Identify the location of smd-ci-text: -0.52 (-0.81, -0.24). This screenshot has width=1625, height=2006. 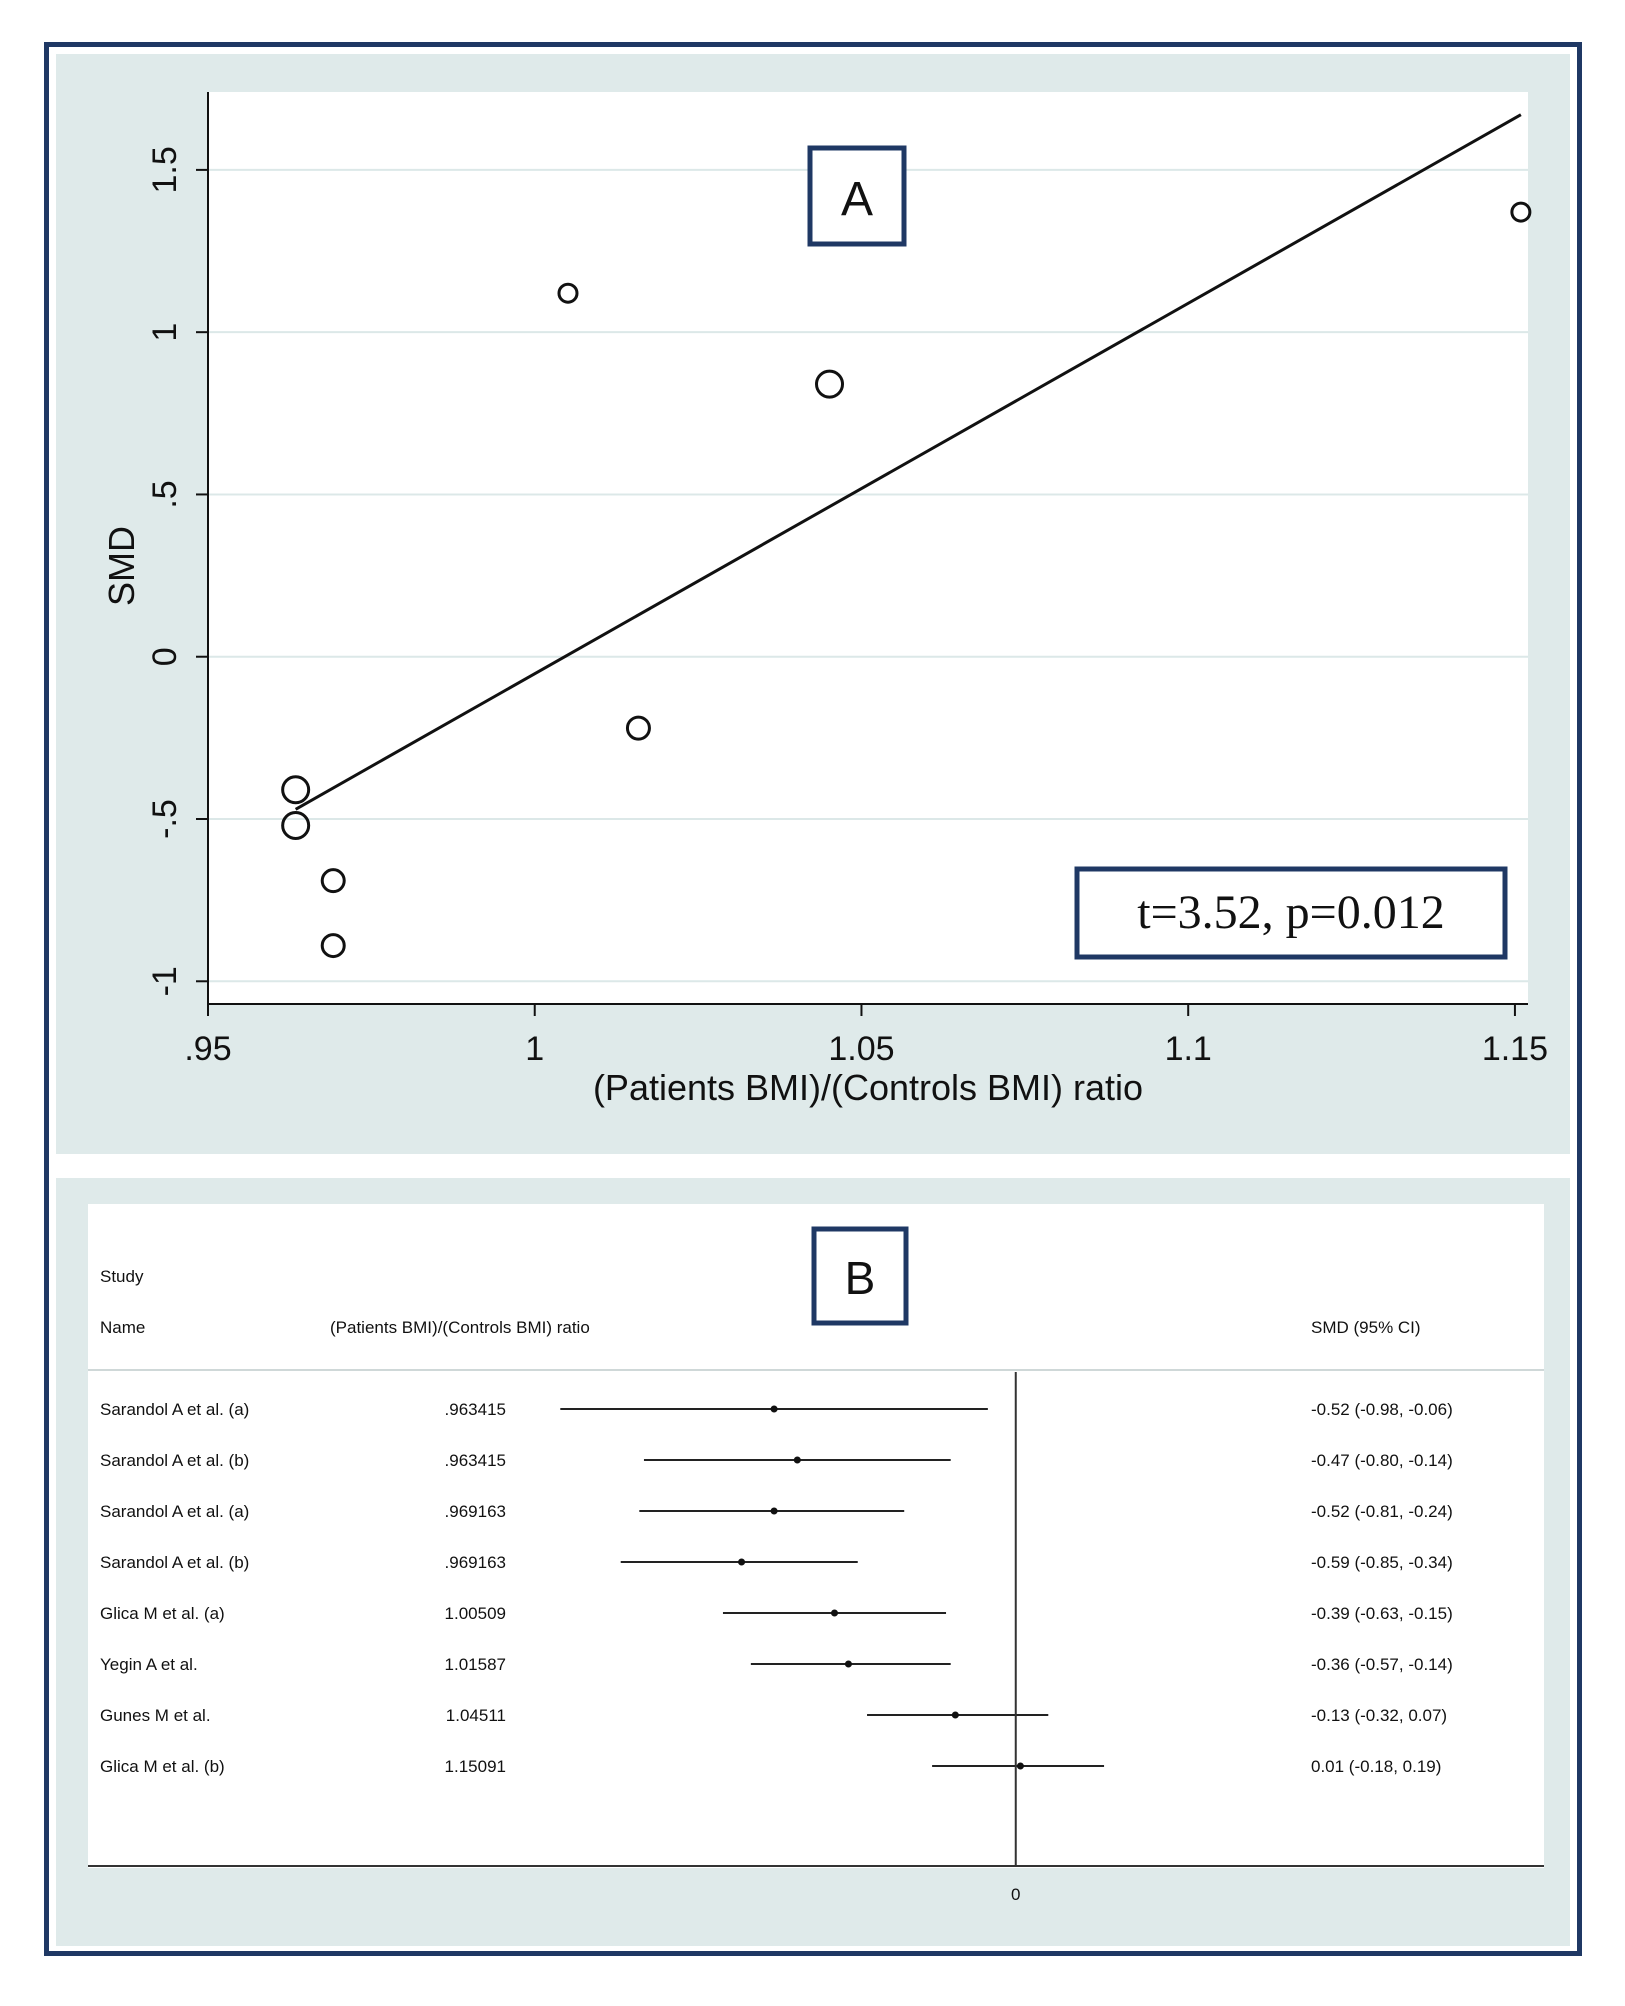
(1382, 1511).